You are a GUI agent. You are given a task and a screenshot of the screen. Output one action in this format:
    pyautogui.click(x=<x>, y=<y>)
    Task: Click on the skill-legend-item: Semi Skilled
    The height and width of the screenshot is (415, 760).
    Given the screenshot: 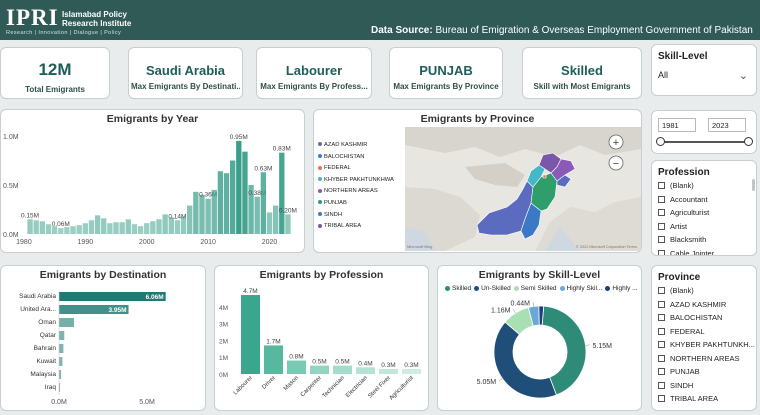 What is the action you would take?
    pyautogui.click(x=534, y=288)
    